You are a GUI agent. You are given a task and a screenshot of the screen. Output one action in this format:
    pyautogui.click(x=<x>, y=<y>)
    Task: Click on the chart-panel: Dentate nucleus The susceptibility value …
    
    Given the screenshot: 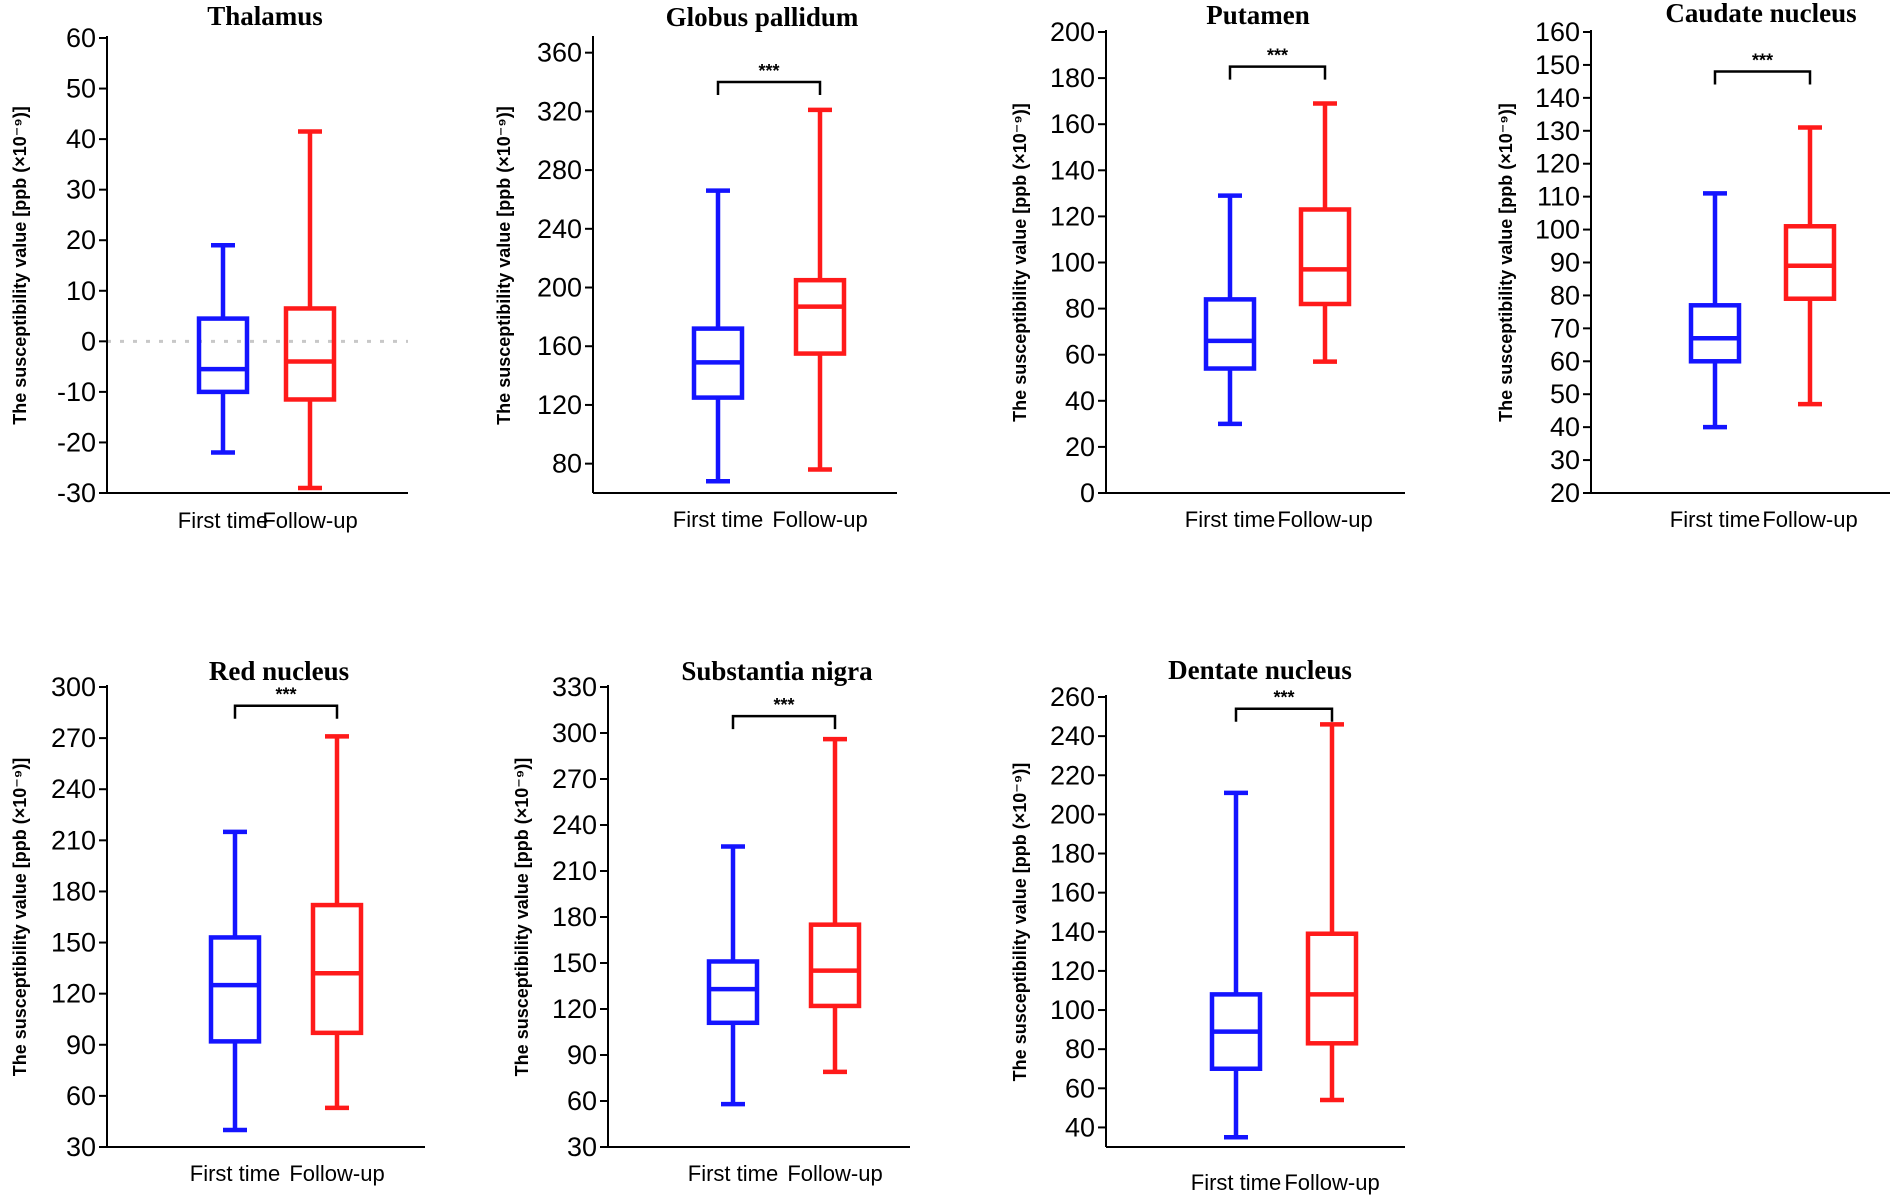 What is the action you would take?
    pyautogui.click(x=1207, y=925)
    